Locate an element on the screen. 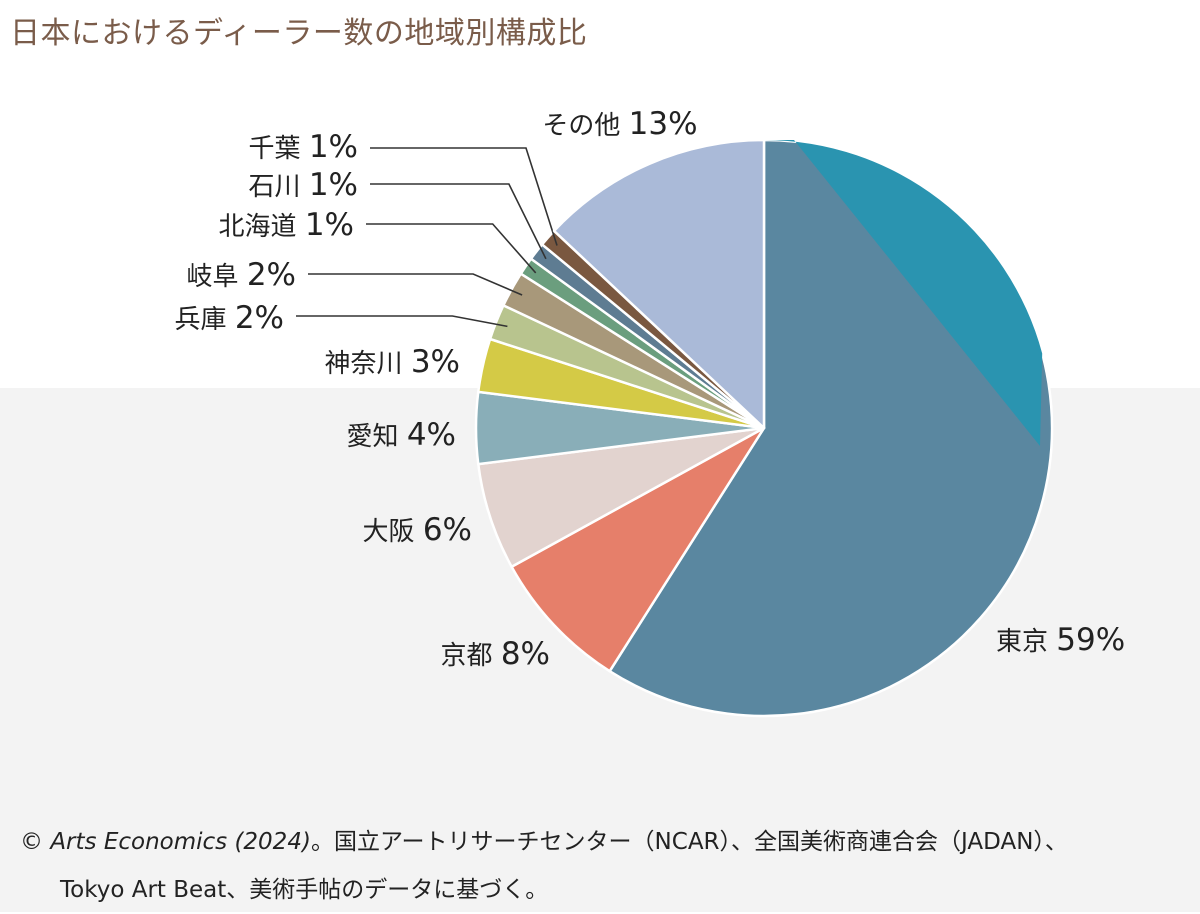 The height and width of the screenshot is (914, 1200). source-text-line1: 。国立アートリサーチセンター（NCAR）、全国美術商連合会（JADAN）、 is located at coordinates (689, 842).